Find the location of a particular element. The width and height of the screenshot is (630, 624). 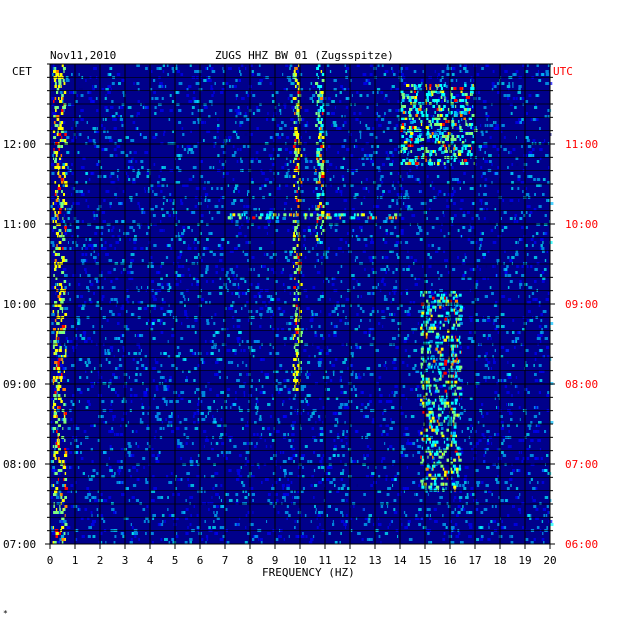

x-tick-label-0: 0 is located at coordinates (50, 560).